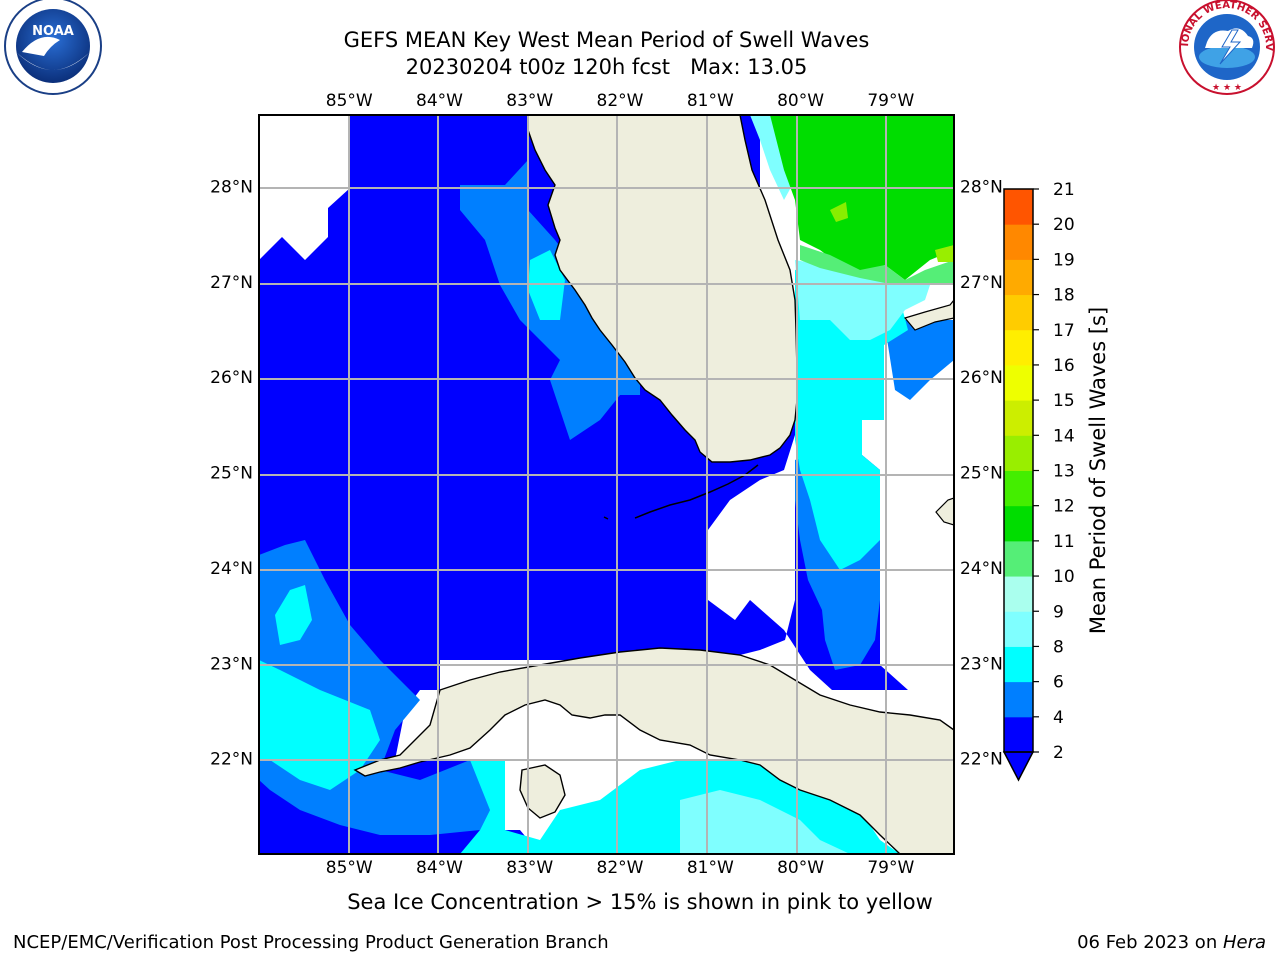 This screenshot has width=1280, height=960. I want to click on colorbar-tick-label: 13, so click(1064, 472).